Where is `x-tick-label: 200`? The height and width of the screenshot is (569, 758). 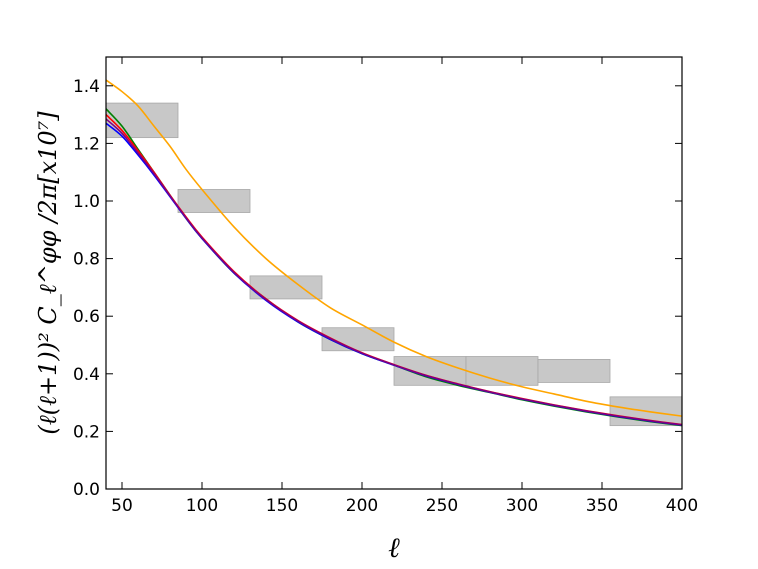 x-tick-label: 200 is located at coordinates (362, 506).